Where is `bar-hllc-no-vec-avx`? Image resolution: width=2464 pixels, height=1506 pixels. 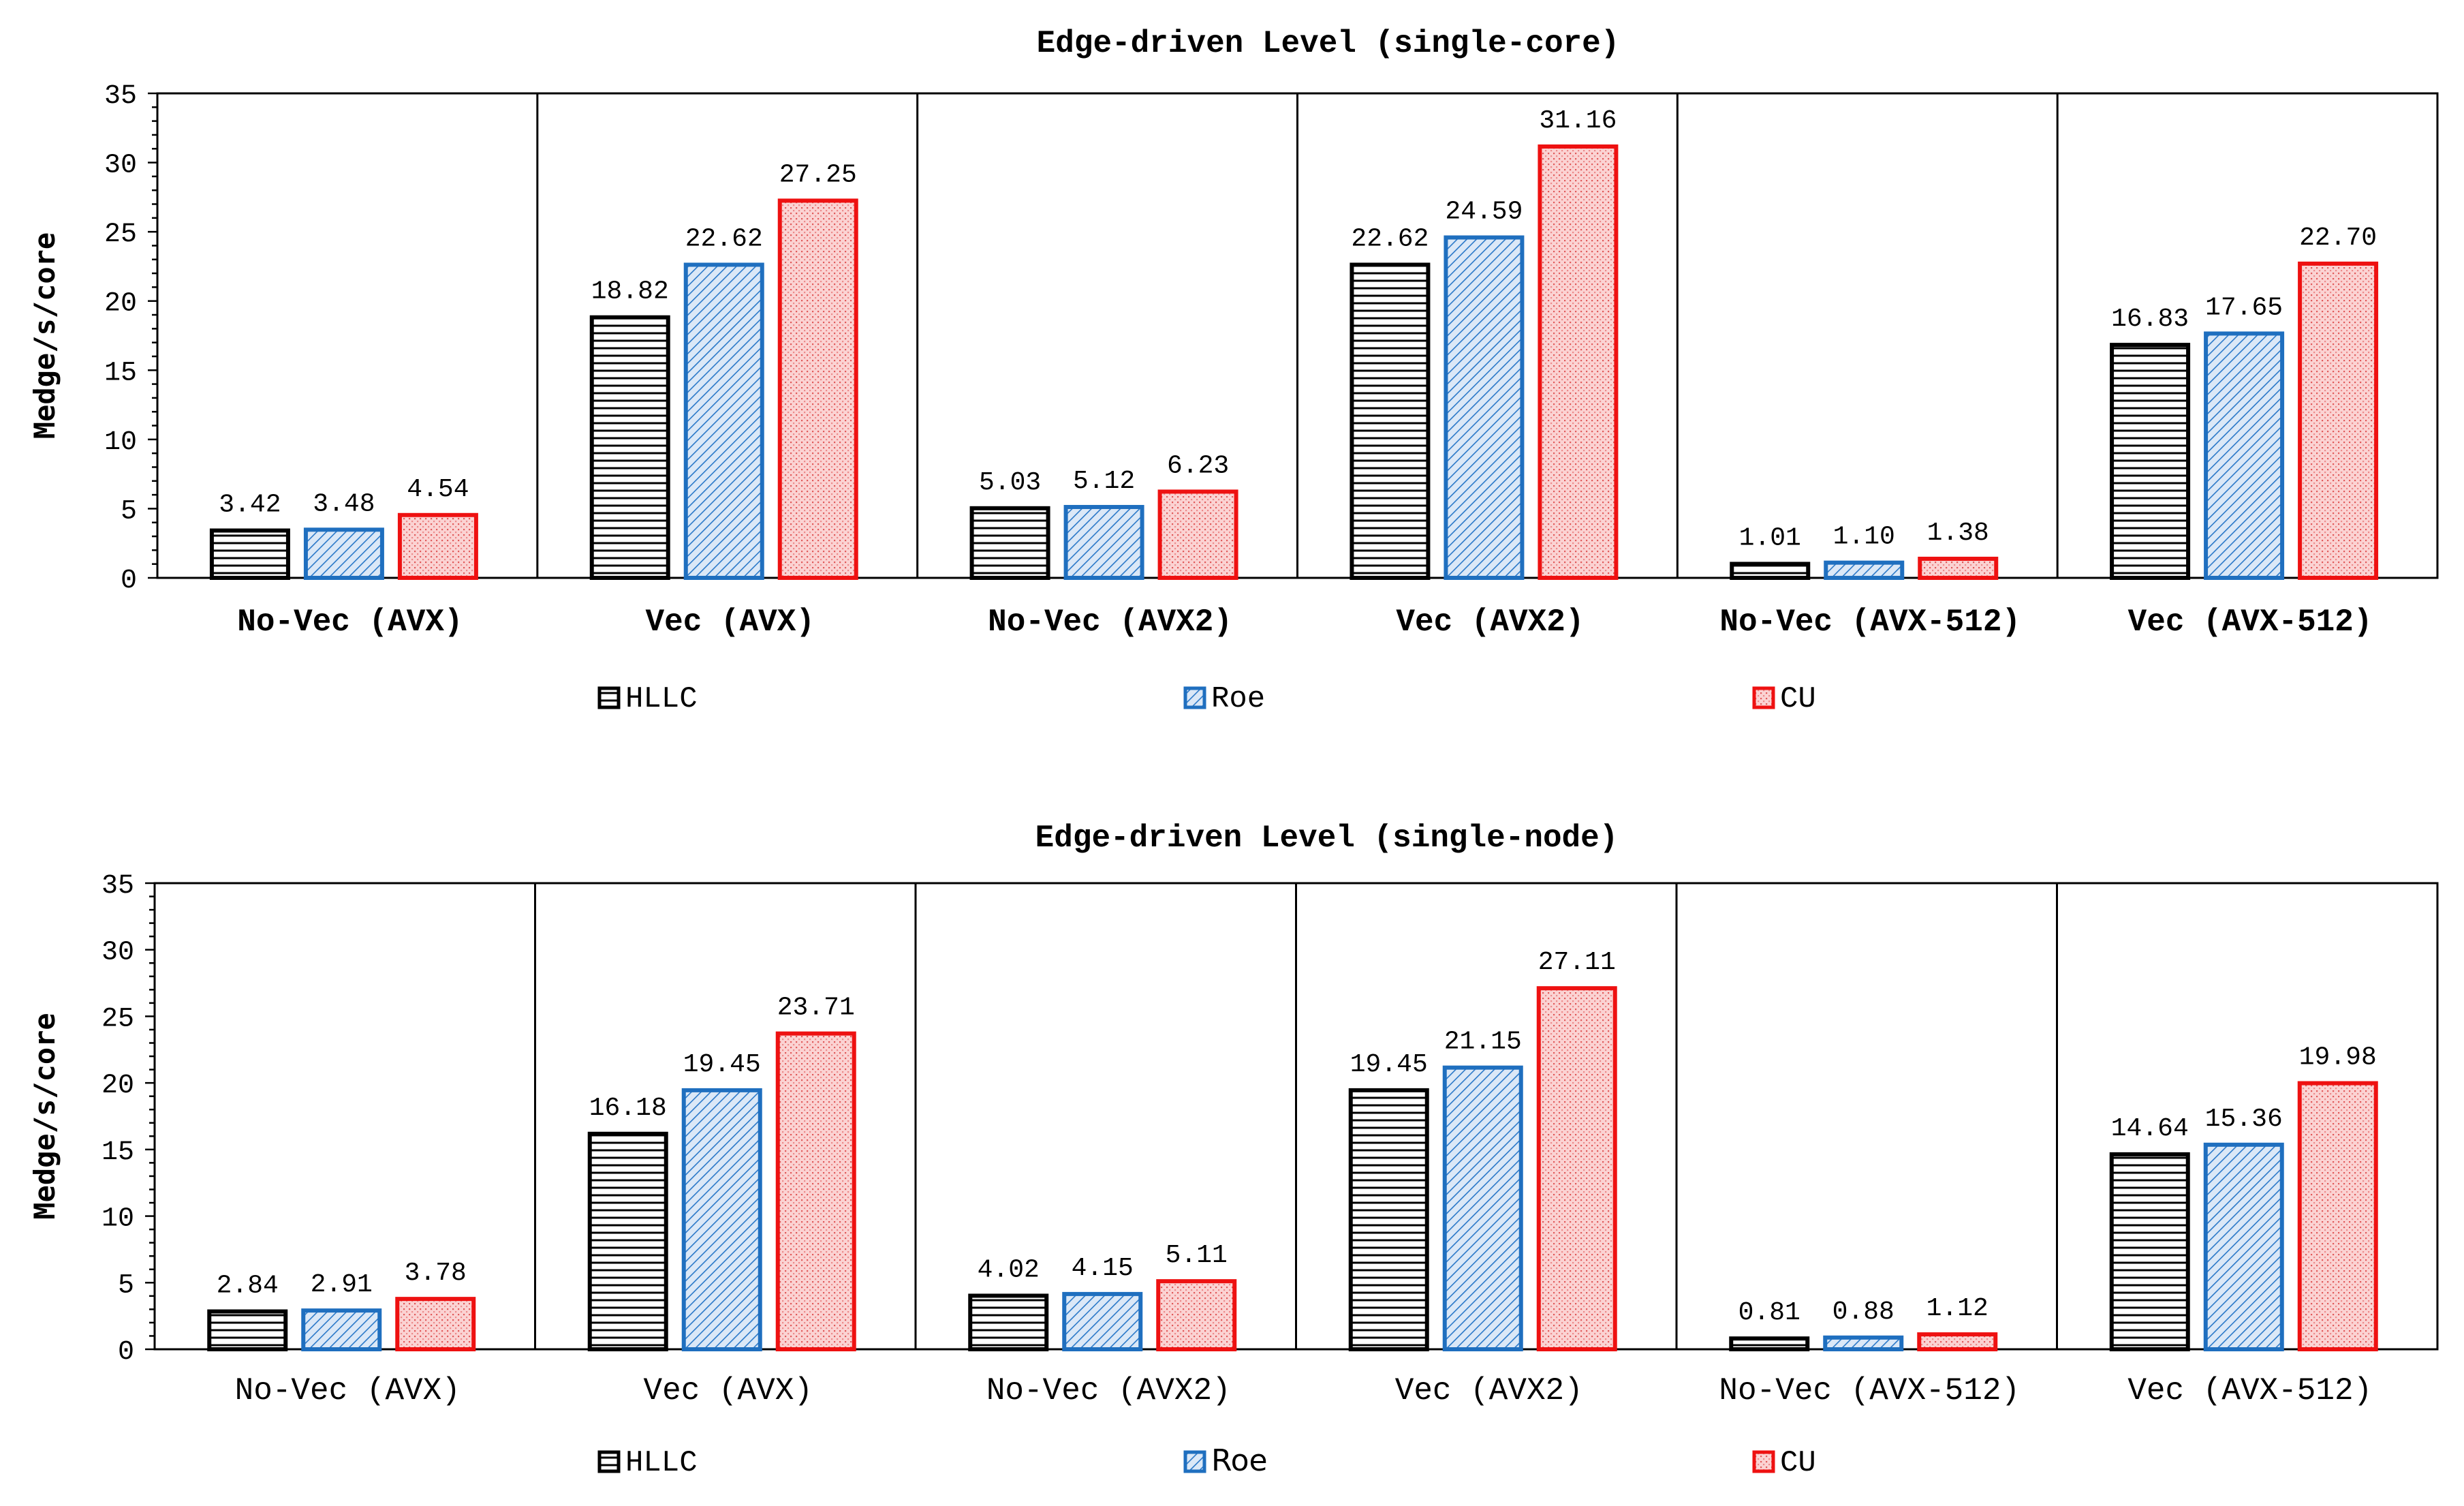
bar-hllc-no-vec-avx is located at coordinates (249, 554).